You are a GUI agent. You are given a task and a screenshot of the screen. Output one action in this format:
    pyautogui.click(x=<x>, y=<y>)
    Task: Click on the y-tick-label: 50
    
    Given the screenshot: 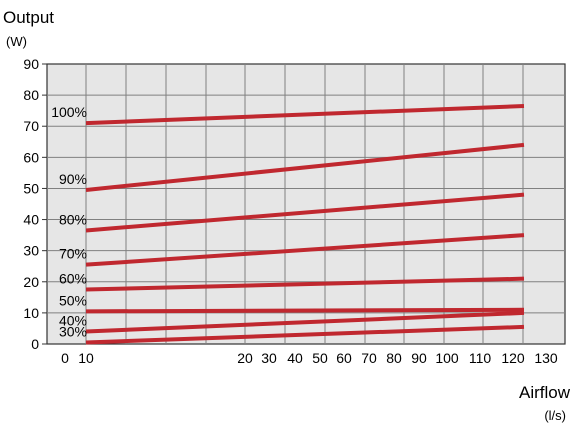 What is the action you would take?
    pyautogui.click(x=31, y=188)
    